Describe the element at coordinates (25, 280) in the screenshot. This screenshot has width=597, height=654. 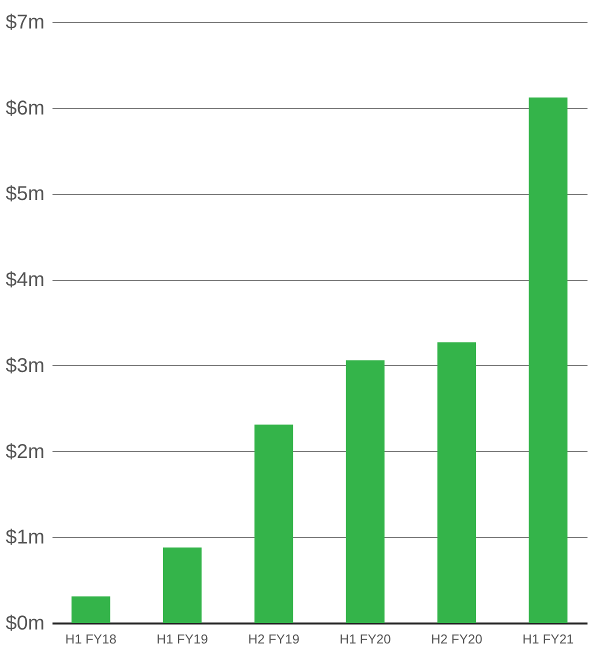
I see `y-tick-label: $4m` at that location.